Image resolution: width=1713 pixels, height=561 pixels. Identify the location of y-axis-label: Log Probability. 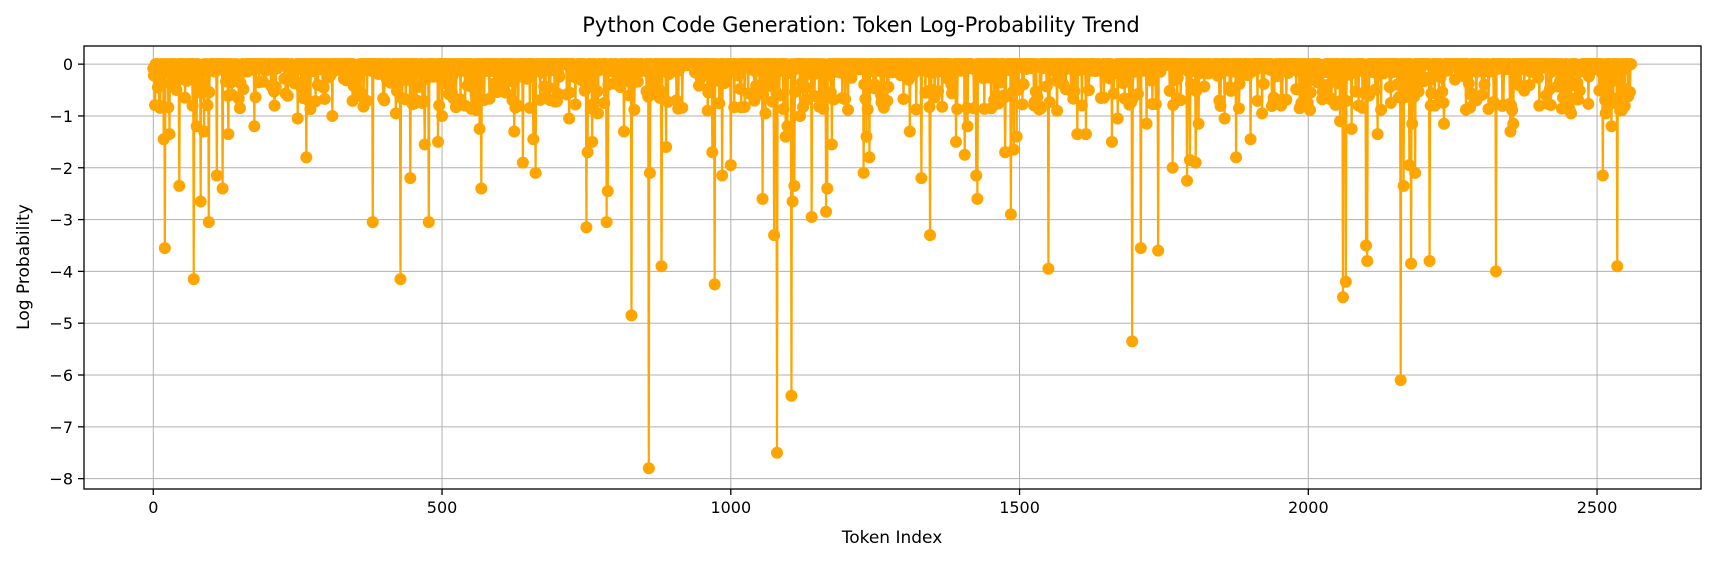
(24, 267).